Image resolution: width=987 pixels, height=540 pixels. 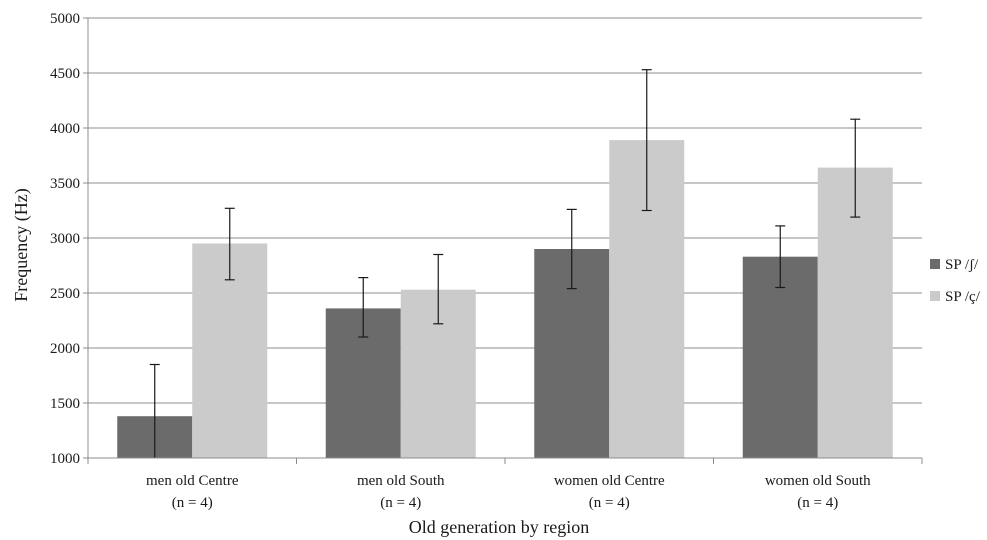 What do you see at coordinates (65, 184) in the screenshot?
I see `y-tick-label: 3500` at bounding box center [65, 184].